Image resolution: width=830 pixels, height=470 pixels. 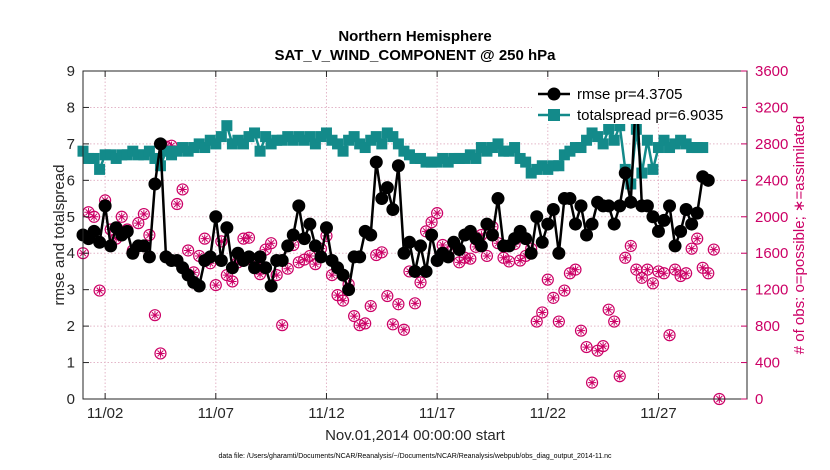 What do you see at coordinates (759, 399) in the screenshot?
I see `y2-tick-label: 0` at bounding box center [759, 399].